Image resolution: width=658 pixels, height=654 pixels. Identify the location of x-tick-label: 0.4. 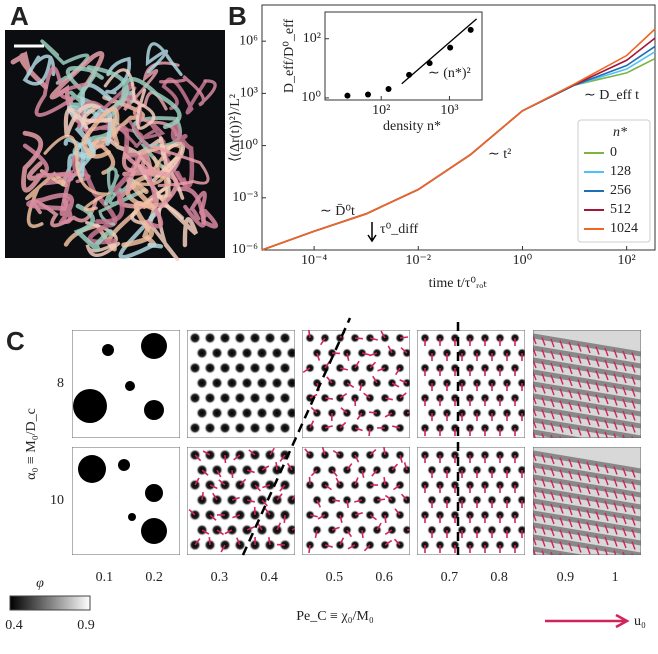
(269, 577).